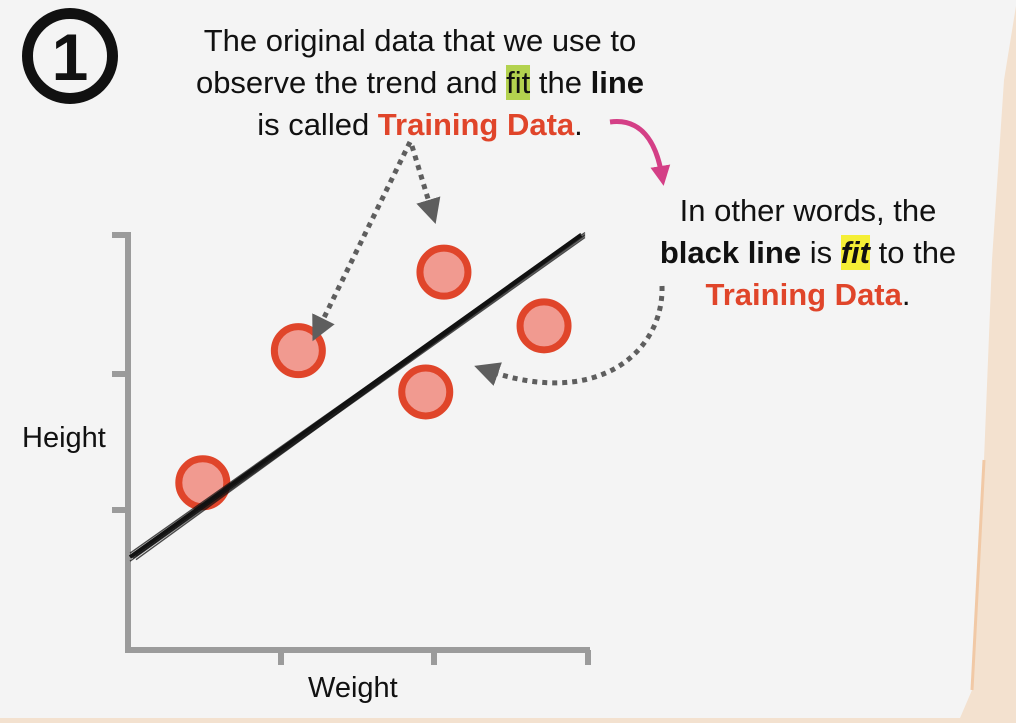 The height and width of the screenshot is (723, 1016). I want to click on step-number-badge: 1, so click(70, 56).